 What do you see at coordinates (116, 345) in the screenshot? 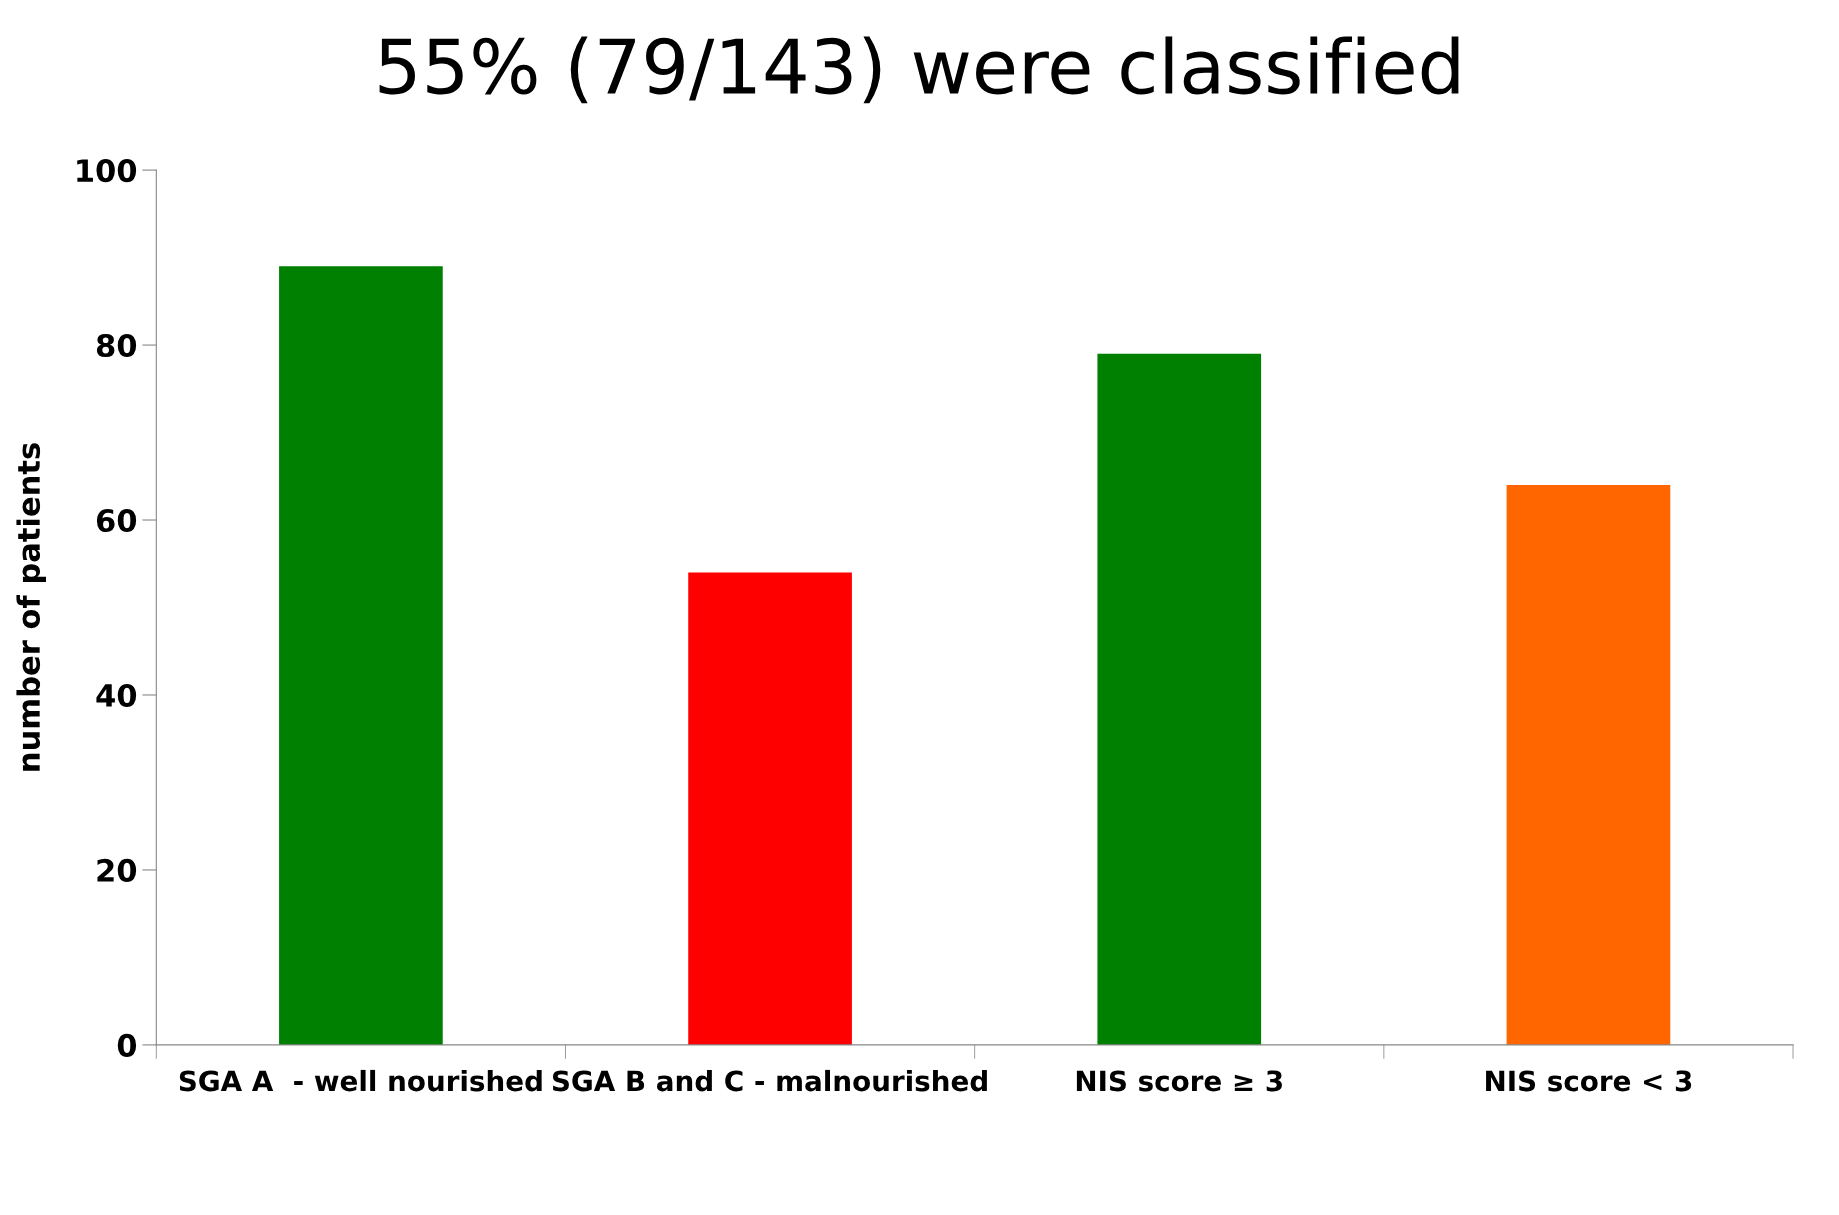
I see `y-tick-label: 80` at bounding box center [116, 345].